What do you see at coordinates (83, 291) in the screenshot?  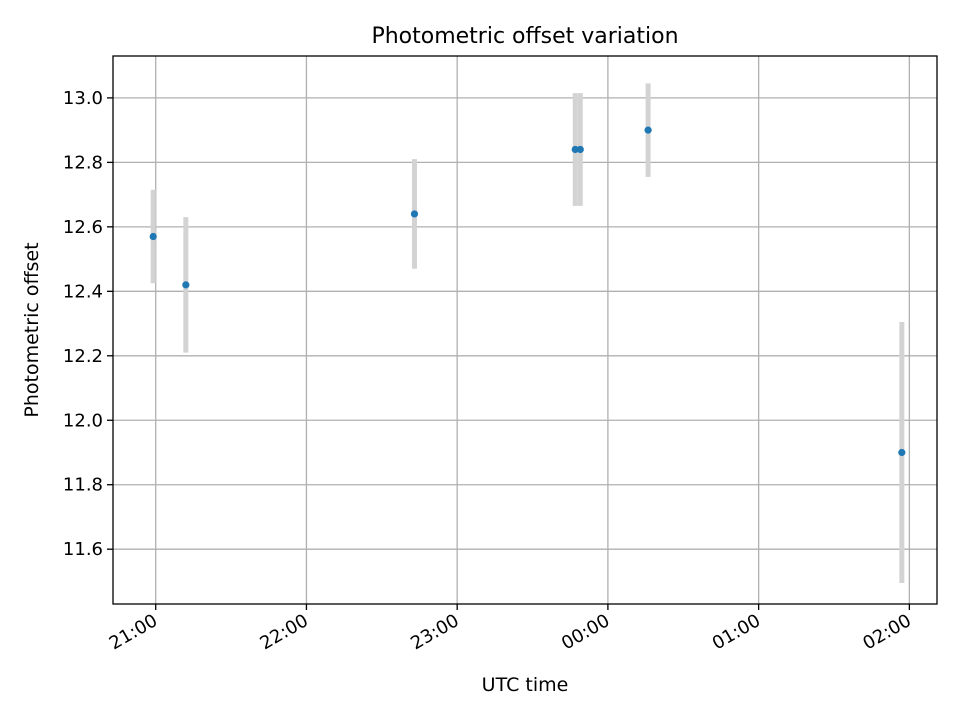 I see `y-tick-label: 12.4` at bounding box center [83, 291].